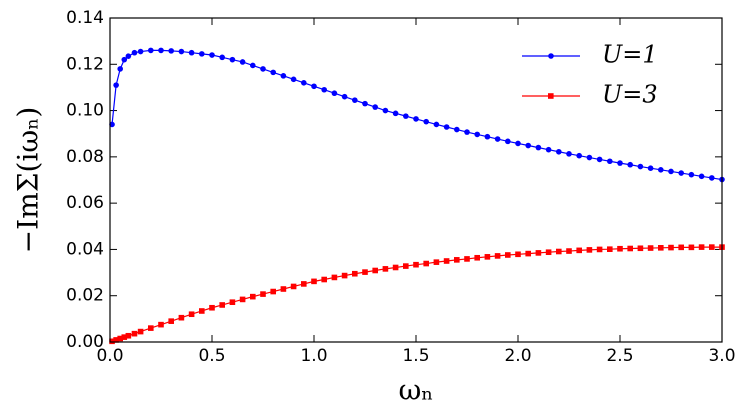 The height and width of the screenshot is (415, 747). I want to click on y-tick-label: 0.02, so click(85, 296).